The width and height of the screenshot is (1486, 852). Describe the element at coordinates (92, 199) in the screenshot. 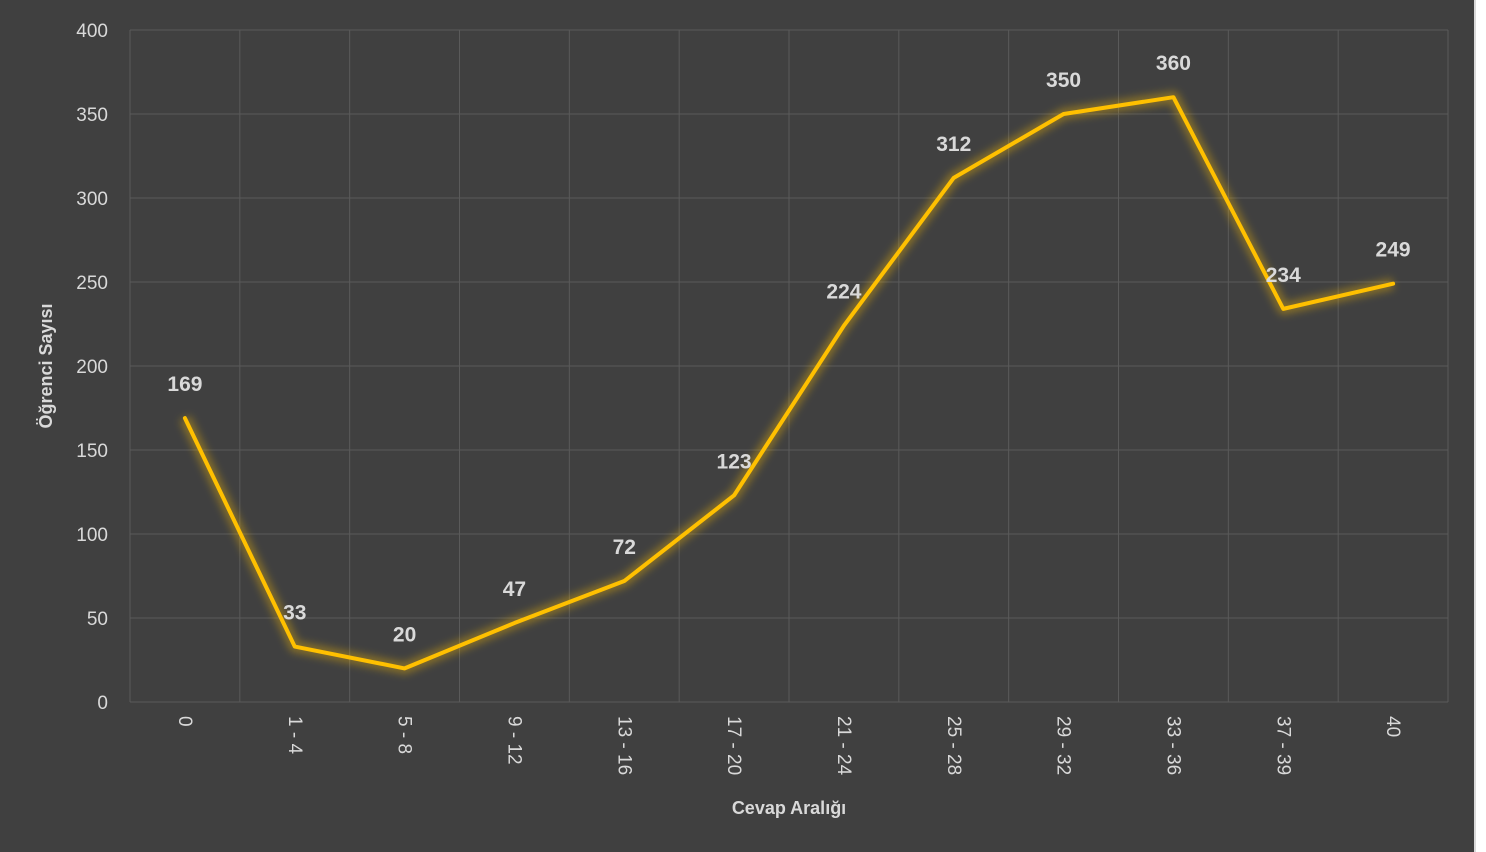

I see `y-tick-label: 300` at that location.